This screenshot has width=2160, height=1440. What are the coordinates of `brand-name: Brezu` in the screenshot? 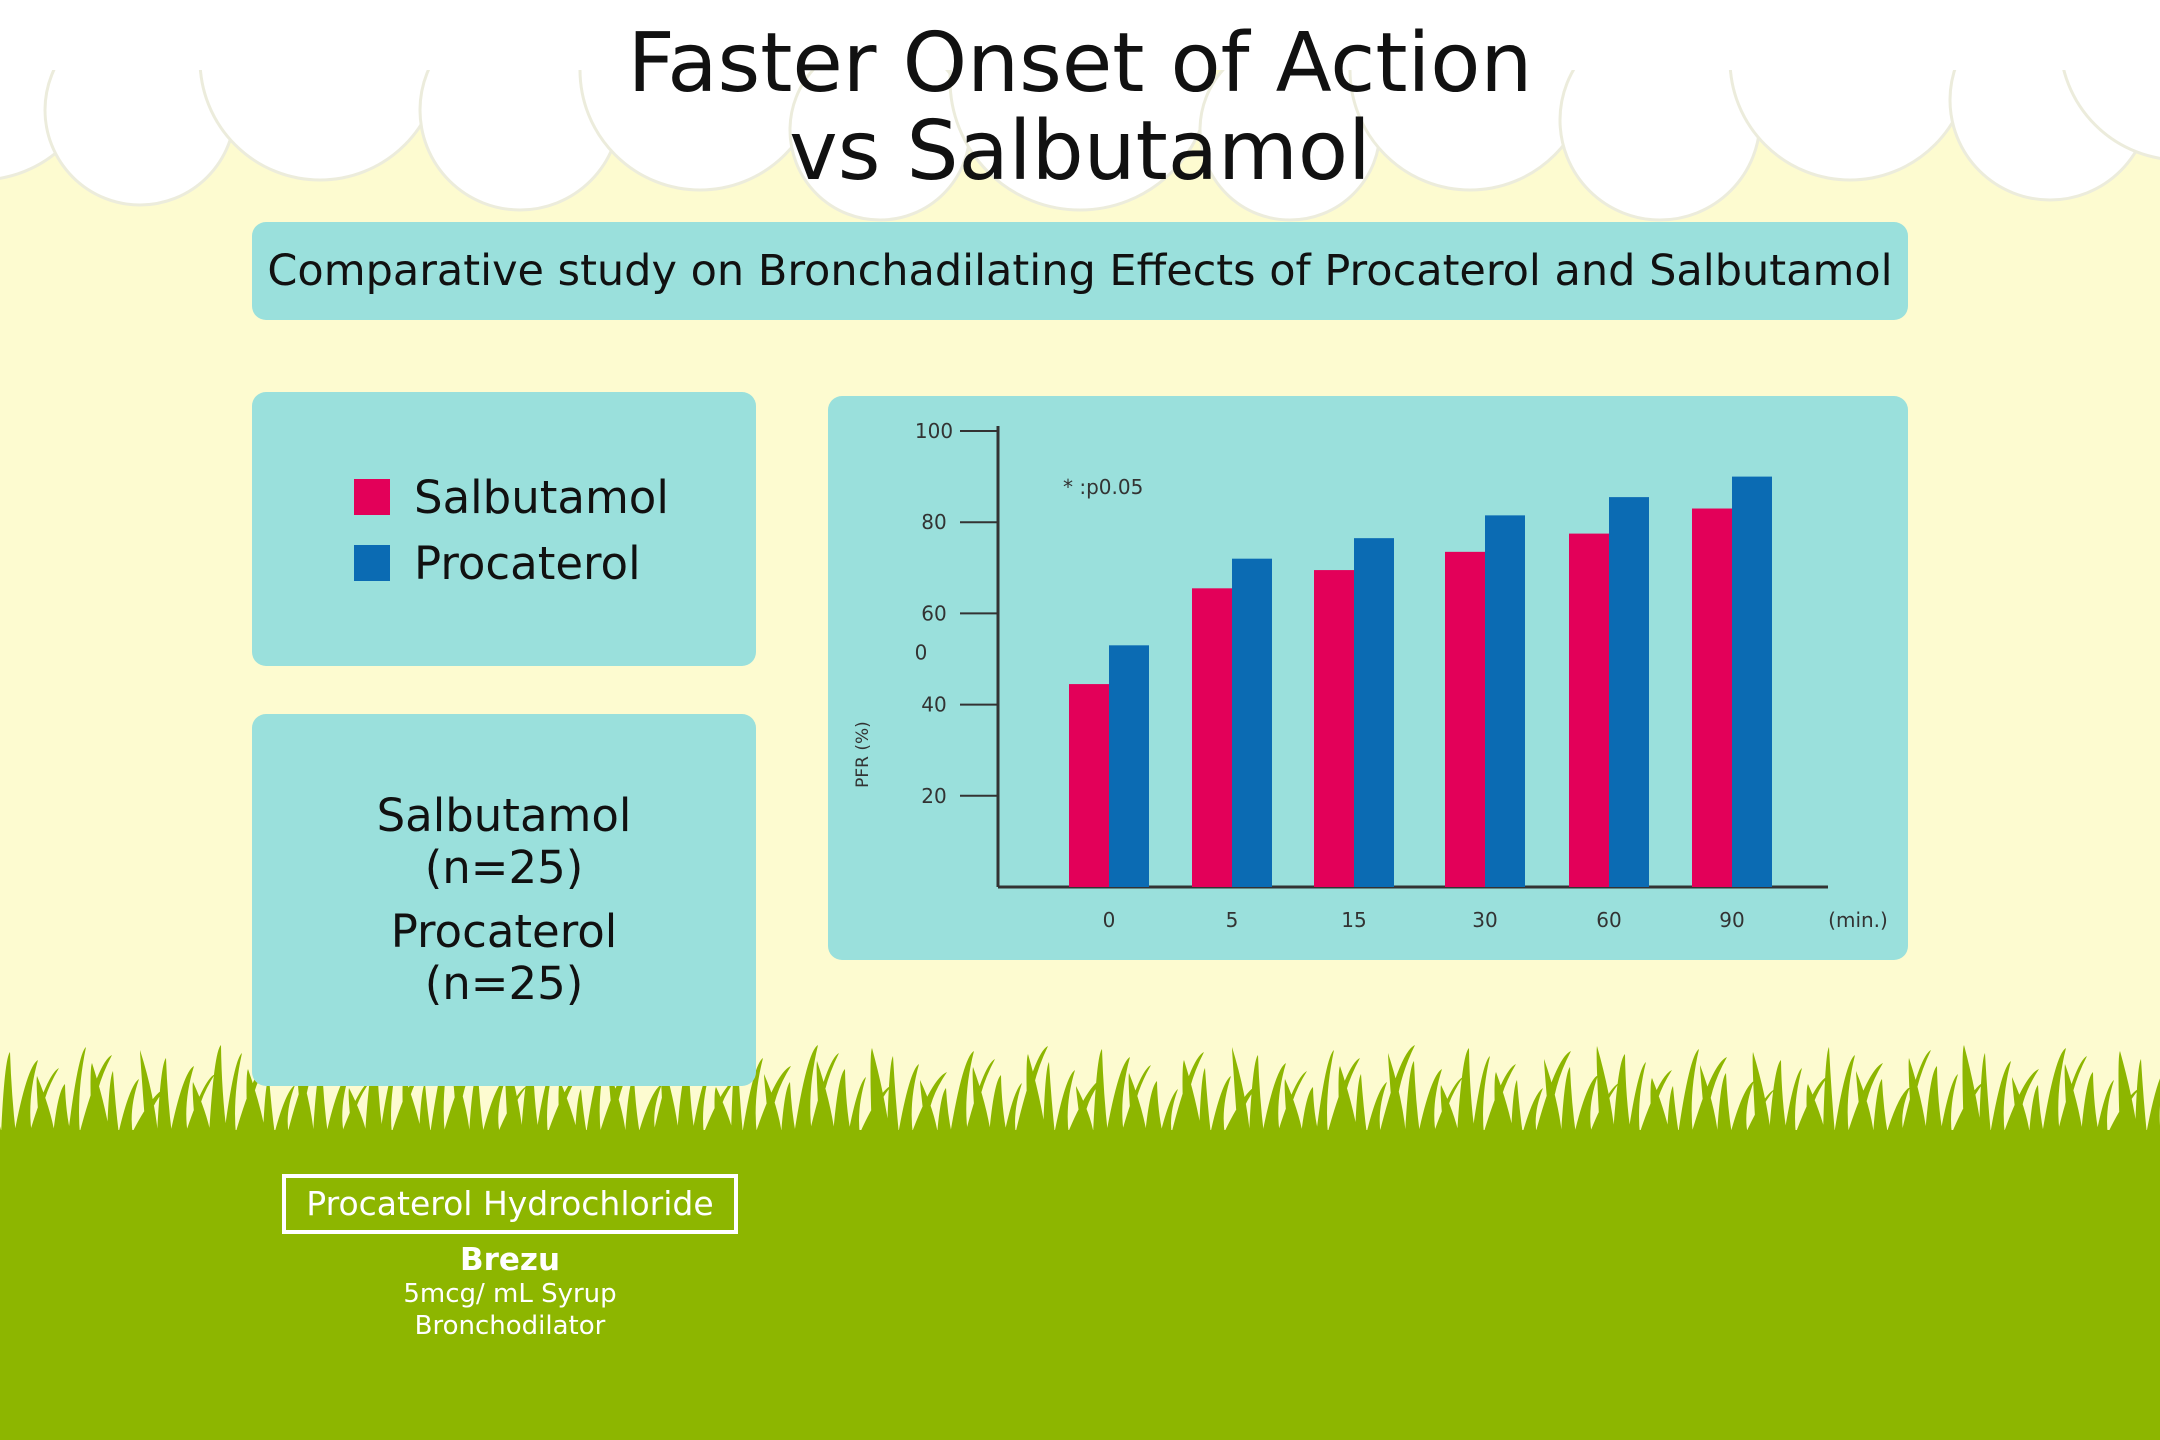 It's located at (510, 1260).